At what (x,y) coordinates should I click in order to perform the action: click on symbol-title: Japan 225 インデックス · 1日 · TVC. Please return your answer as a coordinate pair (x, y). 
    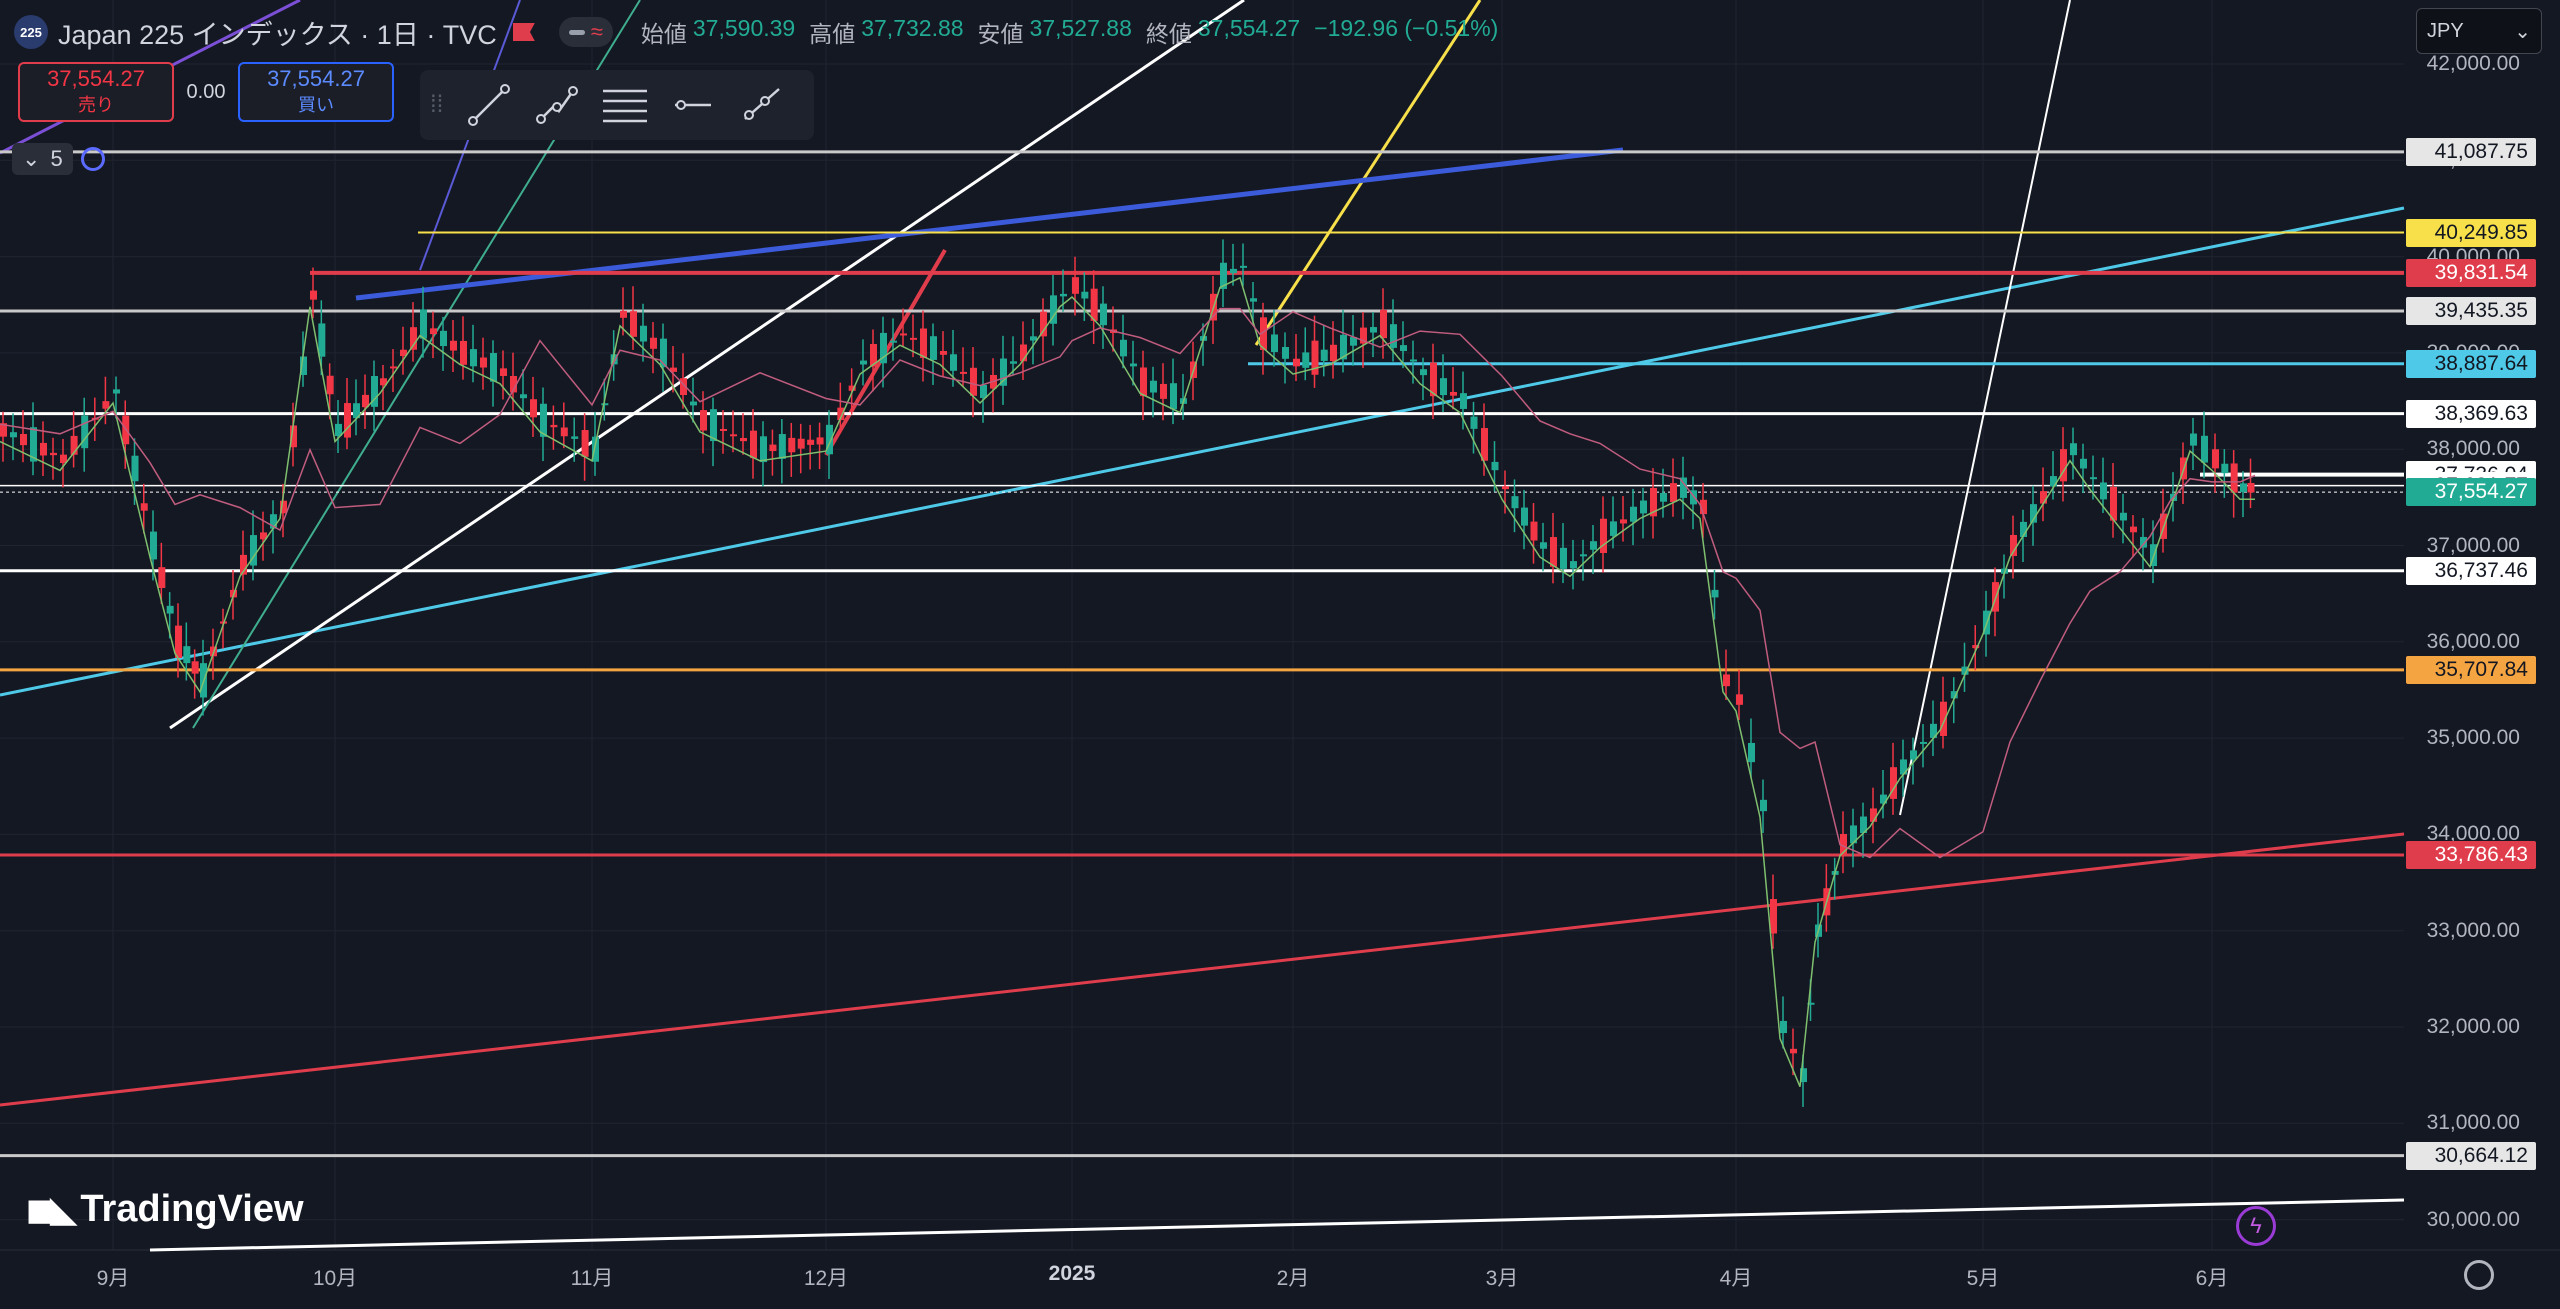
    Looking at the image, I should click on (277, 34).